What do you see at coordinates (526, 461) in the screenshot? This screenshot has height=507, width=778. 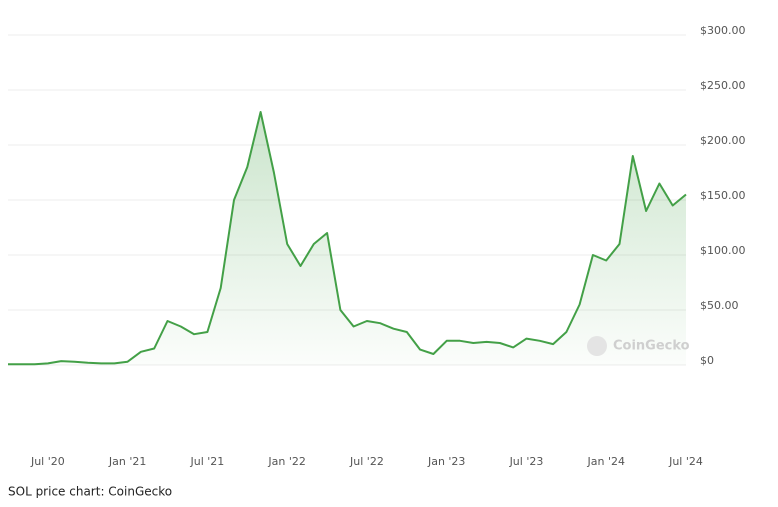 I see `x-tick-label: Jul '23` at bounding box center [526, 461].